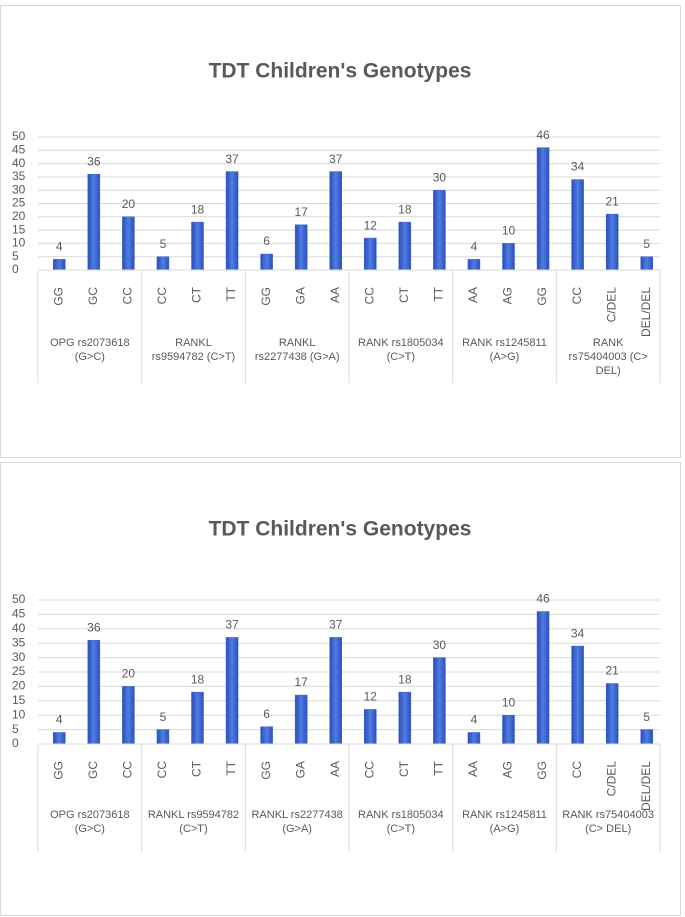 The width and height of the screenshot is (685, 917). I want to click on group-label: OPG rs2073618 (G>C), so click(90, 350).